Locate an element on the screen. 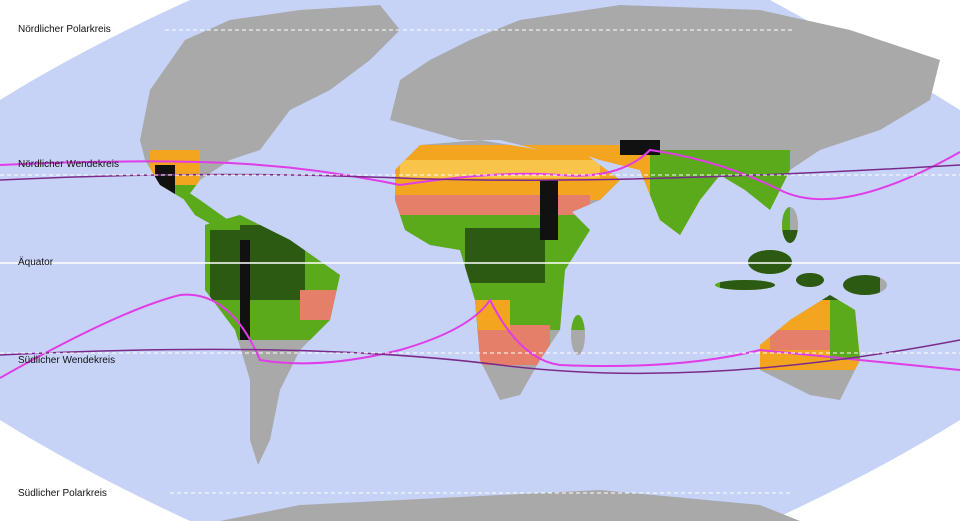  zone-dry-savanna is located at coordinates (490, 206).